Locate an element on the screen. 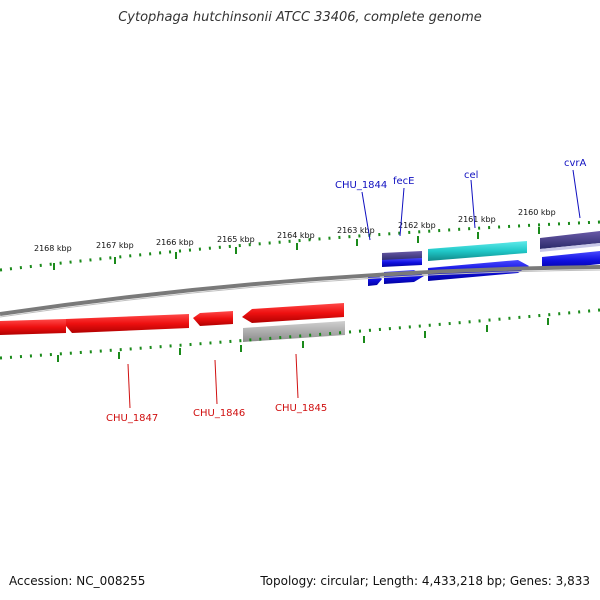 This screenshot has height=600, width=600. ruler-label-2165: 2165 kbp is located at coordinates (236, 239).